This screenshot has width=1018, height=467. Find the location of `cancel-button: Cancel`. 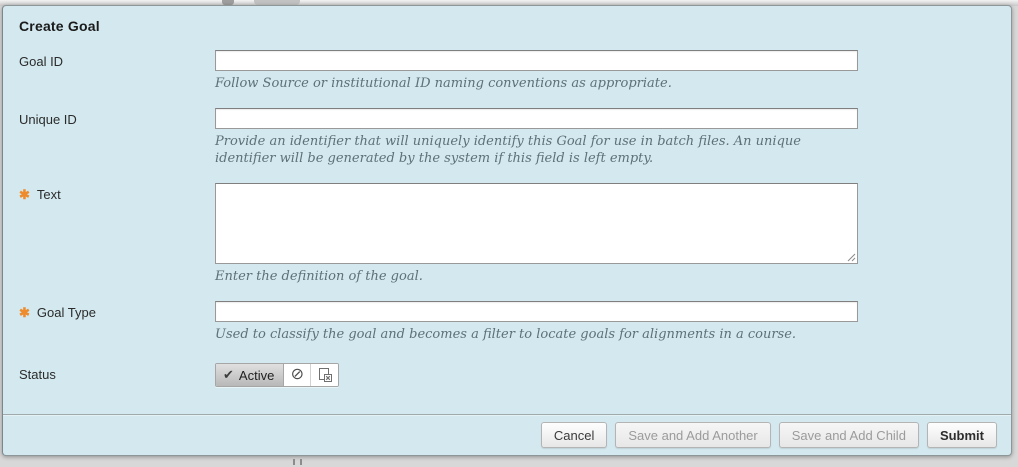

cancel-button: Cancel is located at coordinates (574, 435).